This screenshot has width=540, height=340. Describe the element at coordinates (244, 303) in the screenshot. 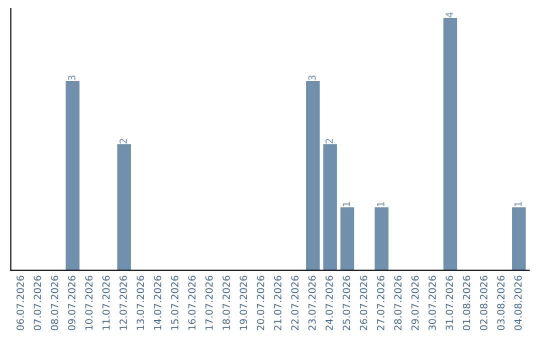

I see `x-tick-label: 19.07.2026` at that location.